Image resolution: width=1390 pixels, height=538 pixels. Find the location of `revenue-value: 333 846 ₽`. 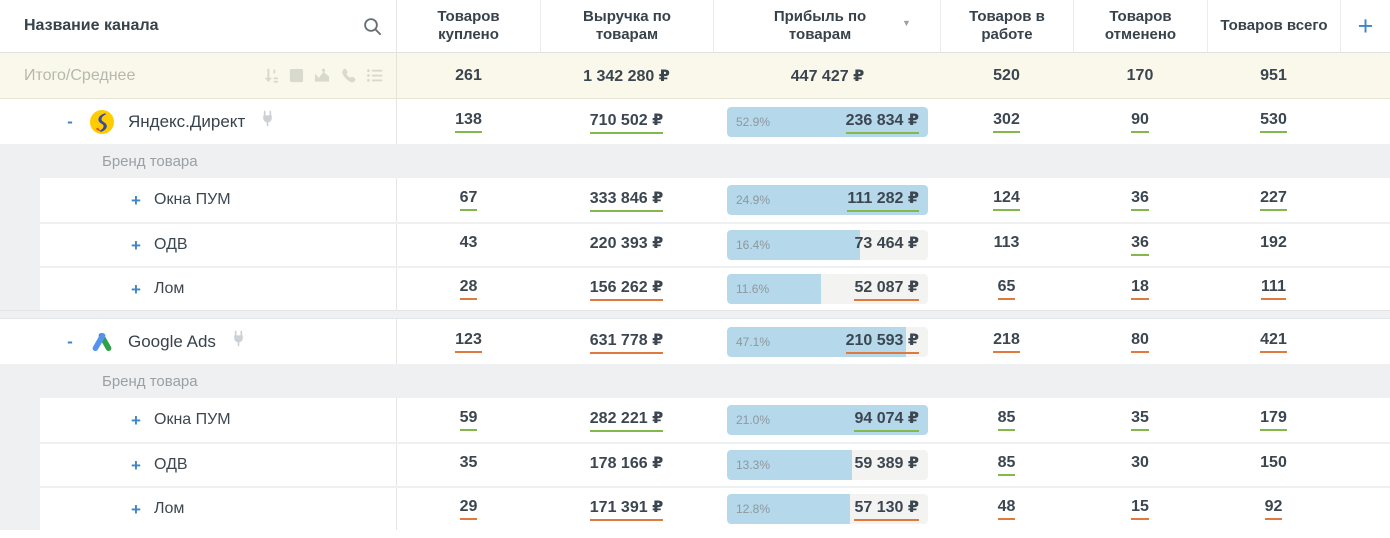

revenue-value: 333 846 ₽ is located at coordinates (626, 200).